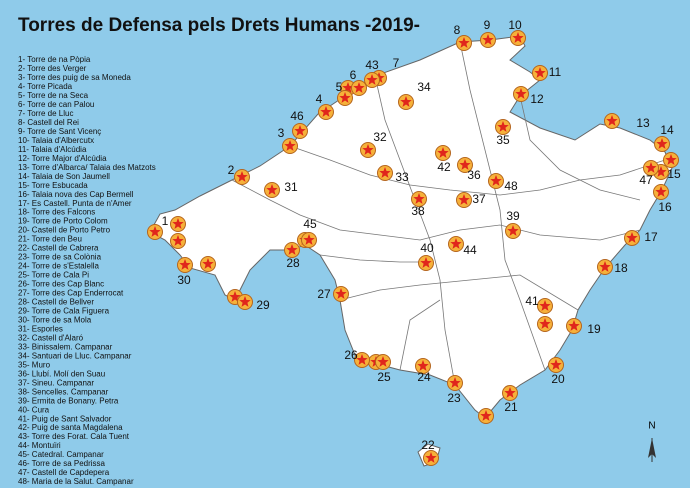 Image resolution: width=690 pixels, height=488 pixels. I want to click on legend-item: 3- Torre des puig de sa Moneda, so click(74, 77).